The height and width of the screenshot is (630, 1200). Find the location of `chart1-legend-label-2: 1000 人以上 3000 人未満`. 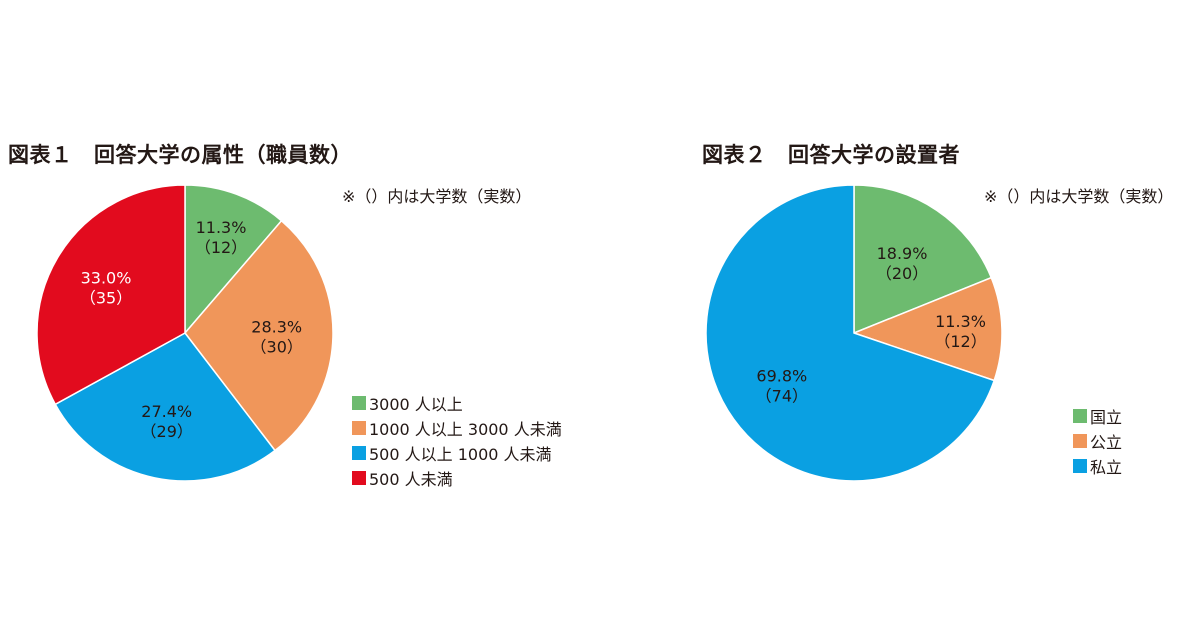

chart1-legend-label-2: 1000 人以上 3000 人未満 is located at coordinates (465, 429).